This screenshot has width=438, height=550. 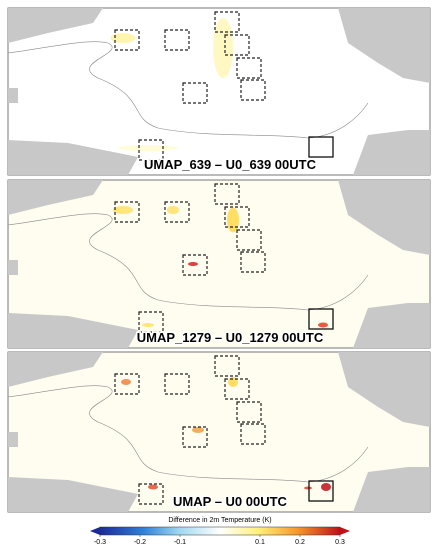 What do you see at coordinates (95, 531) in the screenshot?
I see `colorbar-arrow-low` at bounding box center [95, 531].